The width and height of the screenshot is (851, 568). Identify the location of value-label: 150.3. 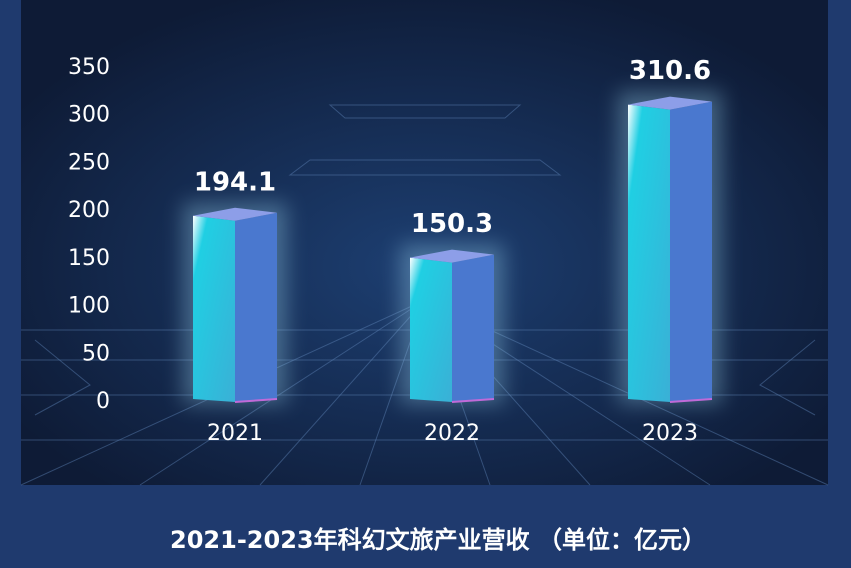
(452, 224).